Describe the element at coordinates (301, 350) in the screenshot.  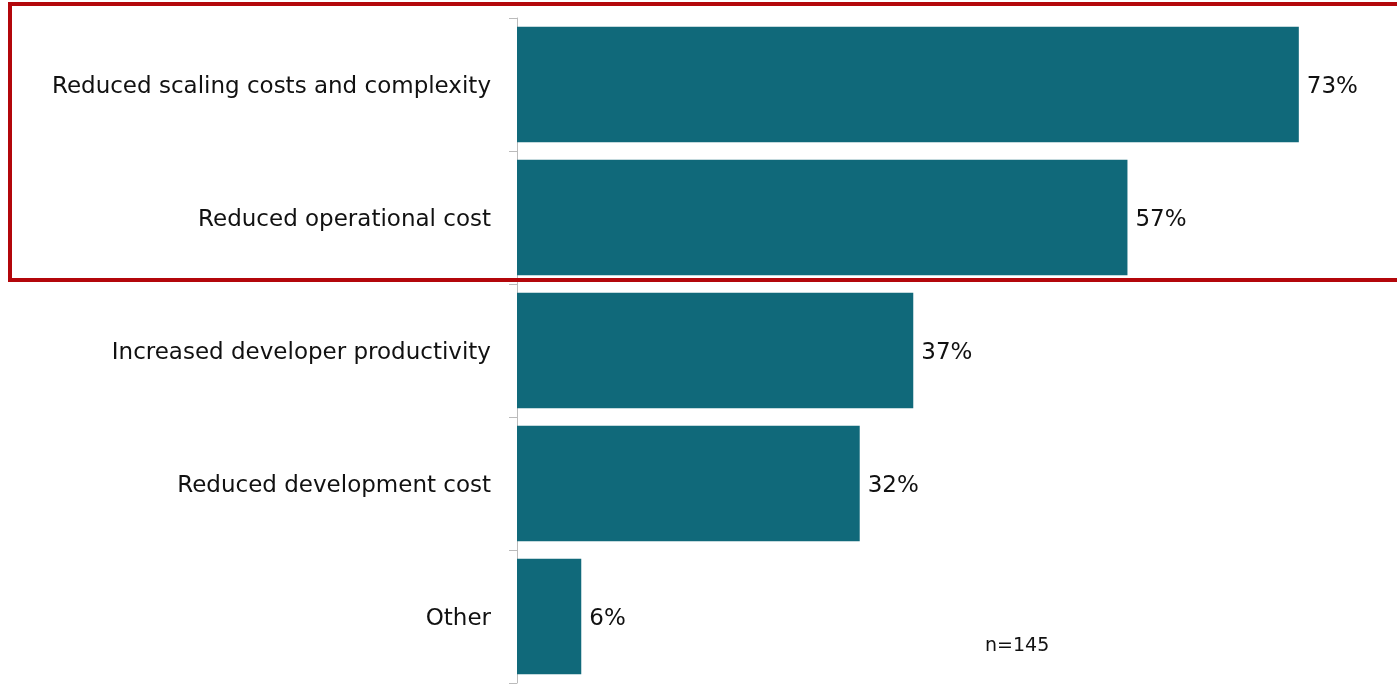
I see `y-tick-label: Increased developer productivity` at that location.